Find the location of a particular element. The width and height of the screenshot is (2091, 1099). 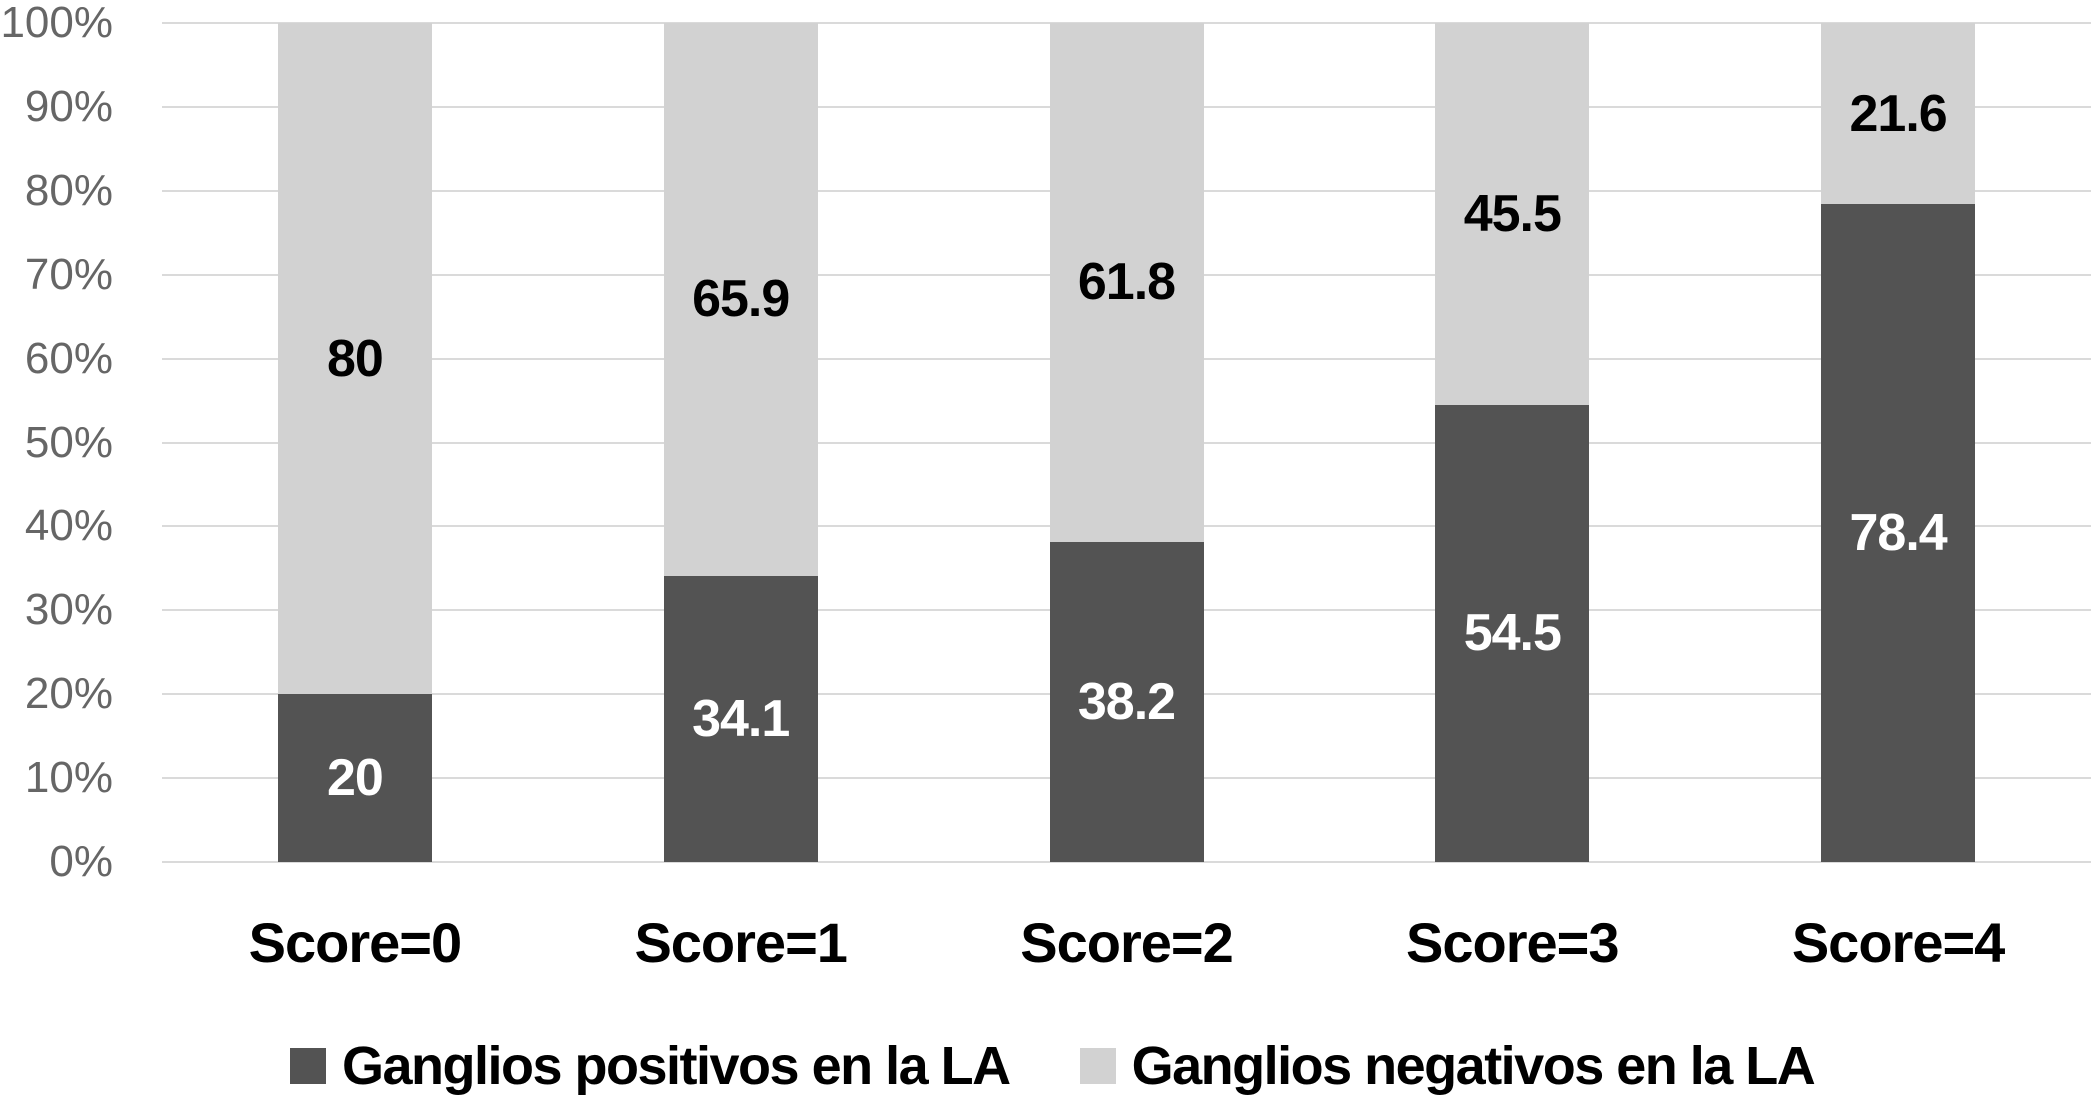

gridline is located at coordinates (1126, 862).